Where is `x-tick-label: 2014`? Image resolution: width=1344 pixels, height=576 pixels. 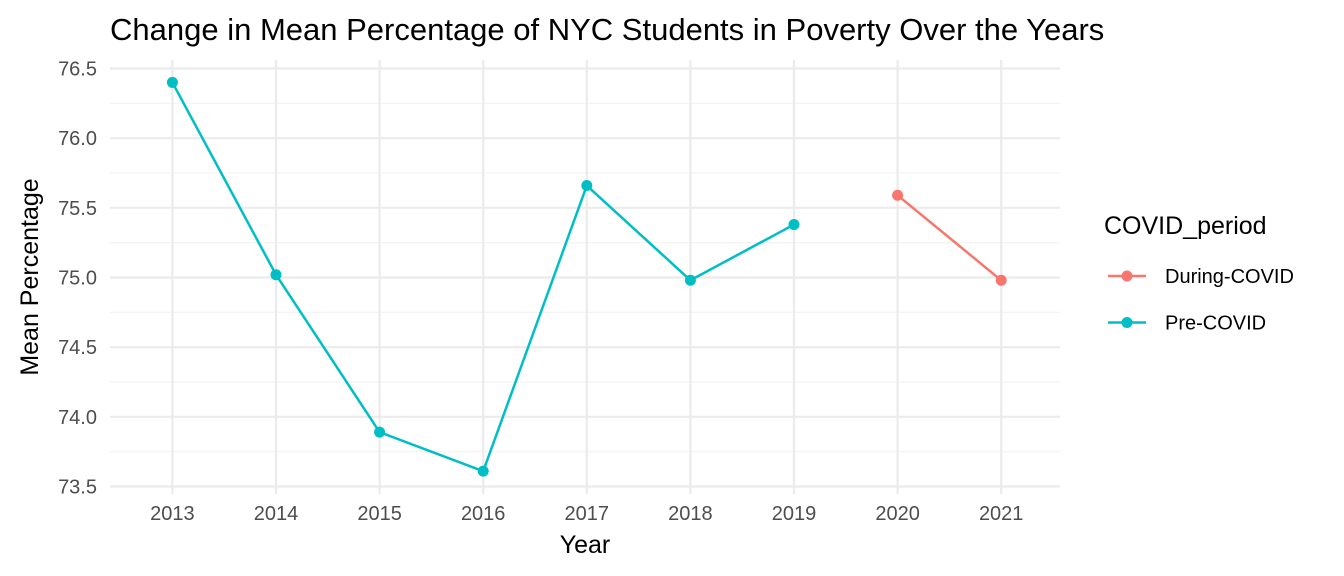 x-tick-label: 2014 is located at coordinates (276, 514).